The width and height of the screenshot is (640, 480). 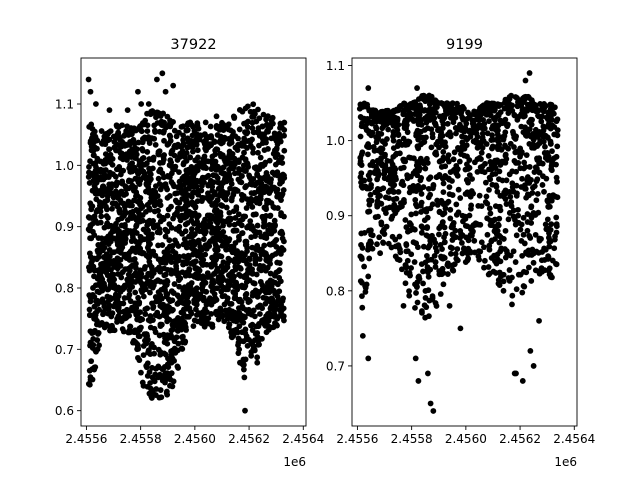 What do you see at coordinates (335, 291) in the screenshot?
I see `y-tick-label: 0.8` at bounding box center [335, 291].